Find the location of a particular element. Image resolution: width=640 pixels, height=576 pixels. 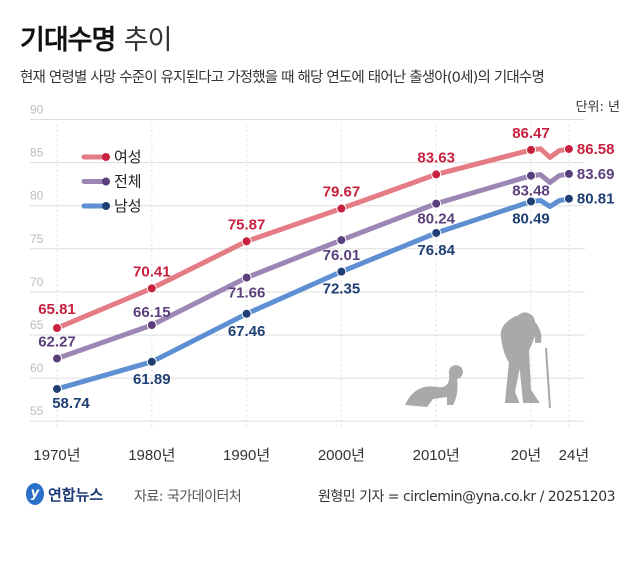

data-label: 80.49 is located at coordinates (531, 218).